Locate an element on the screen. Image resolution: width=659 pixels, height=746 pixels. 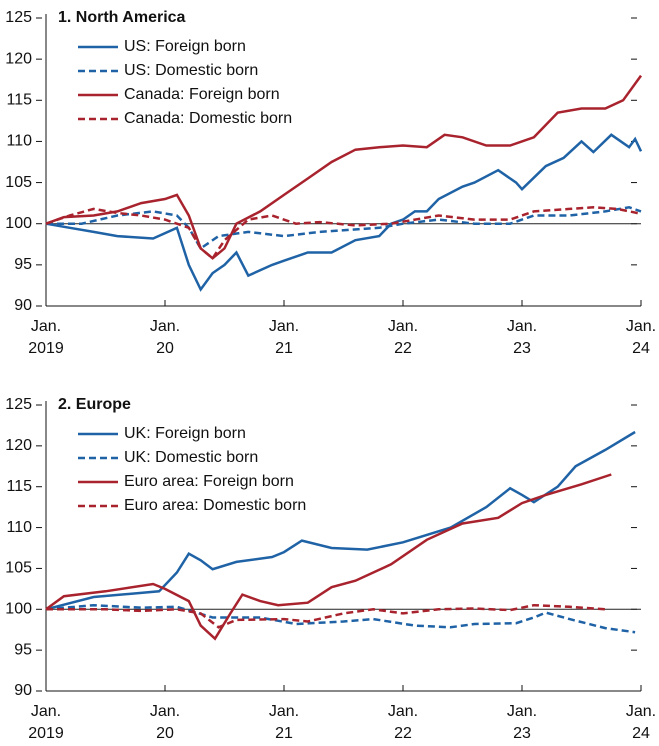
legend-label: Euro area: Foreign born is located at coordinates (209, 481).